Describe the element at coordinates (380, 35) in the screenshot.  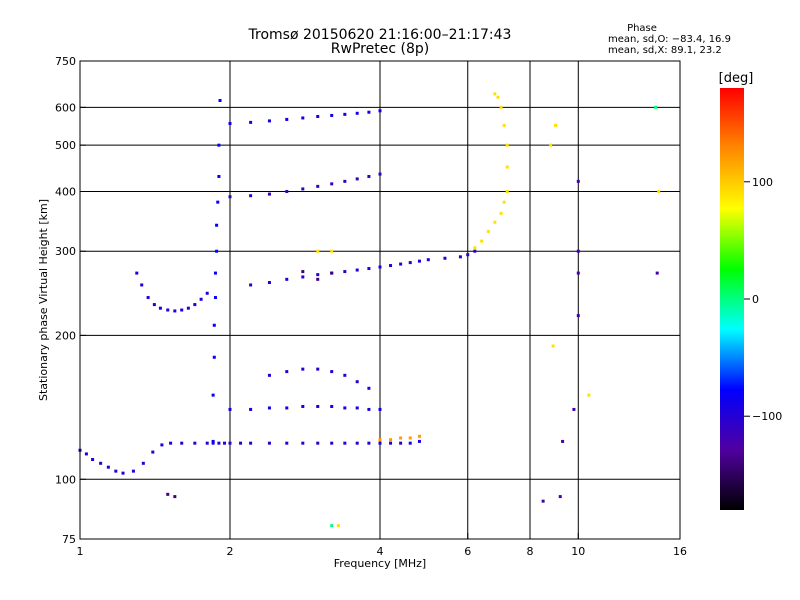
I see `chart-title: Tromsø 20150620 21:16:00–21:17:43` at that location.